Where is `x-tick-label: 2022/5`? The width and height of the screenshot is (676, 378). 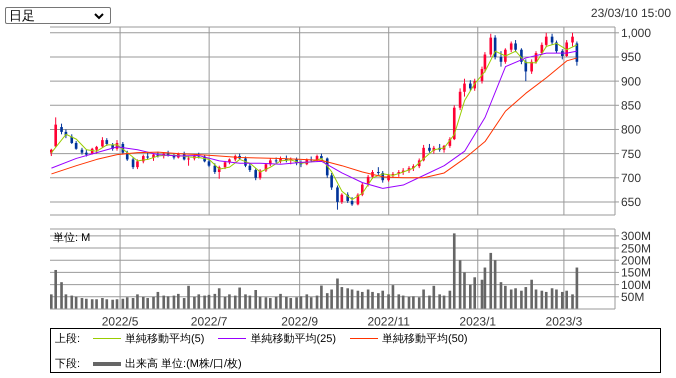 x-tick-label: 2022/5 is located at coordinates (120, 321).